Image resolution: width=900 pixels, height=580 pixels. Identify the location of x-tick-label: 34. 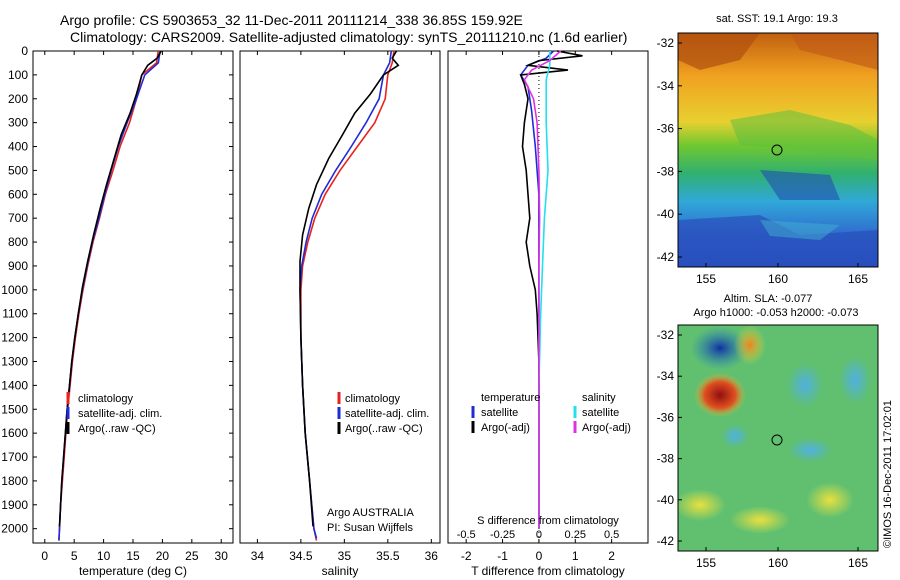
(258, 556).